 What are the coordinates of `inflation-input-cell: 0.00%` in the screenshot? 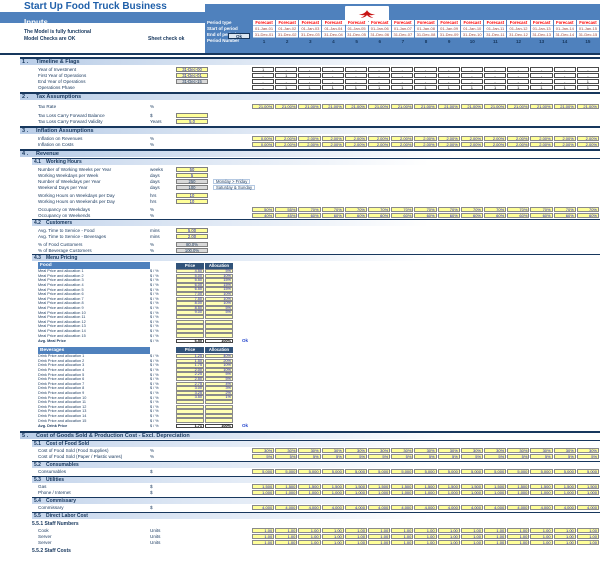 It's located at (263, 138).